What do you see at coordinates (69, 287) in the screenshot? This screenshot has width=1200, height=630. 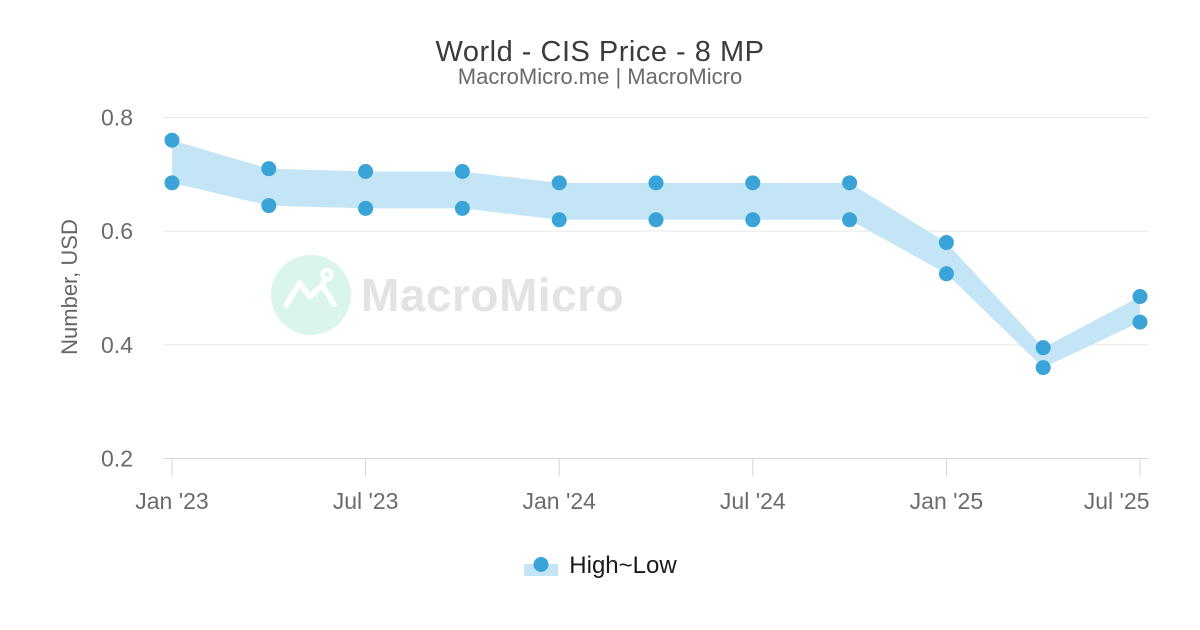 I see `y-axis-title: Number, USD` at bounding box center [69, 287].